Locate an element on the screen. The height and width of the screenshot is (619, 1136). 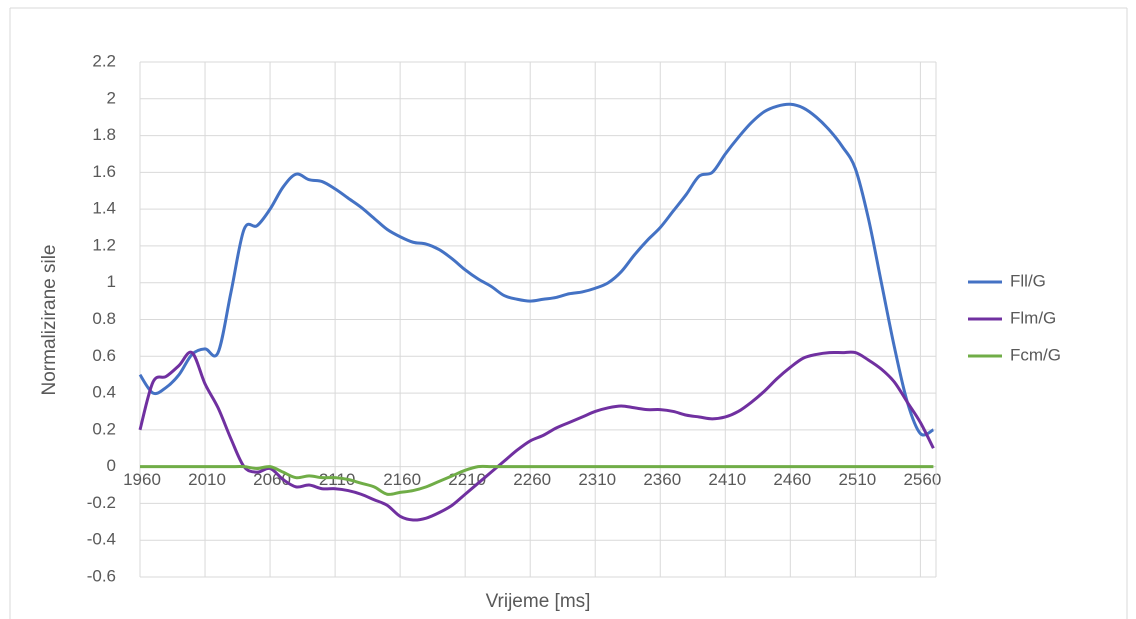
y-tick-label: 1.6 is located at coordinates (104, 171).